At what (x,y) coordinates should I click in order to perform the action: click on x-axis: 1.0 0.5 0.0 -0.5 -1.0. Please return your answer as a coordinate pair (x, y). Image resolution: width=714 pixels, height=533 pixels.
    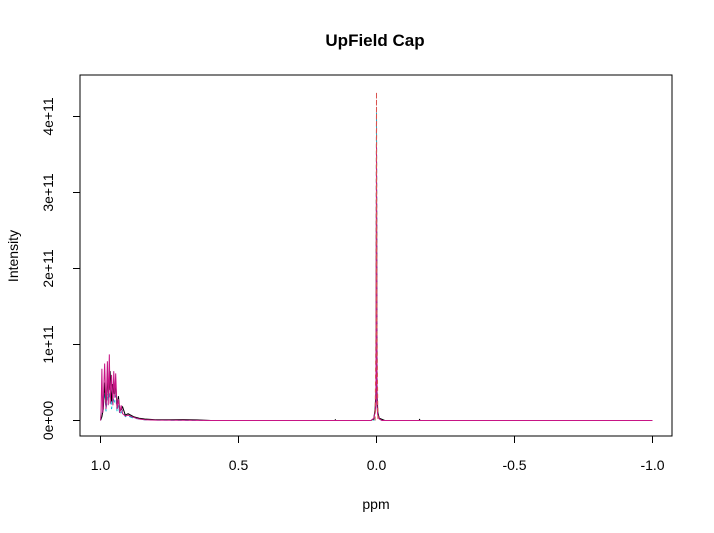
    Looking at the image, I should click on (378, 454).